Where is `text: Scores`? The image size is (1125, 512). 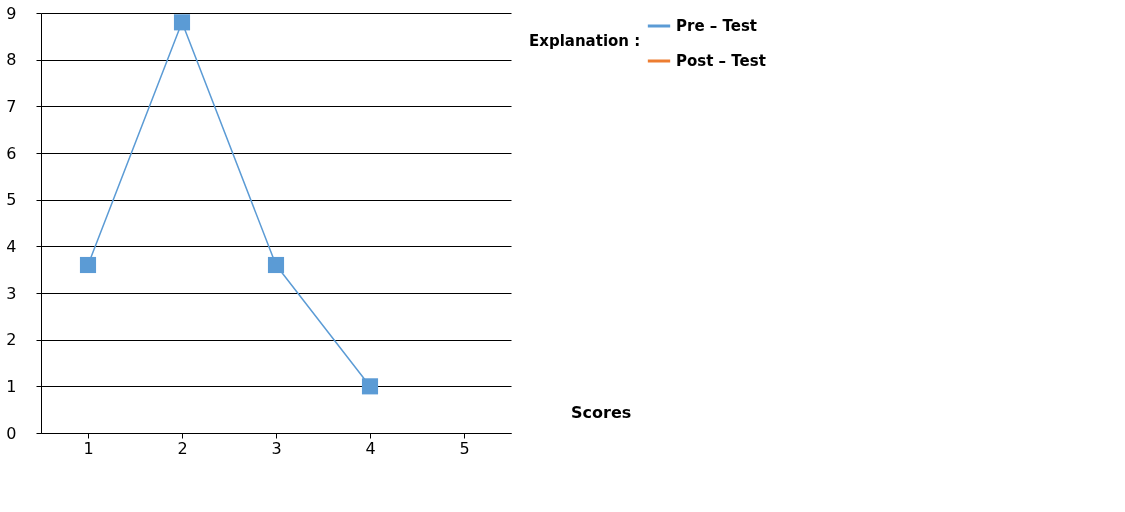 text: Scores is located at coordinates (601, 412).